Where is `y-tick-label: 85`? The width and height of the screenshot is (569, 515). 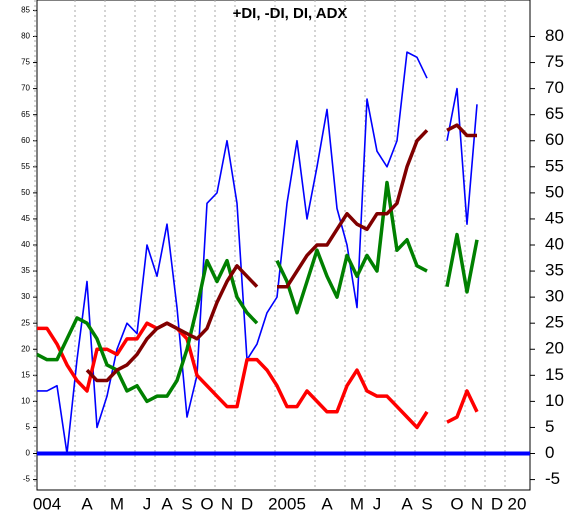
y-tick-label: 85 is located at coordinates (25, 10).